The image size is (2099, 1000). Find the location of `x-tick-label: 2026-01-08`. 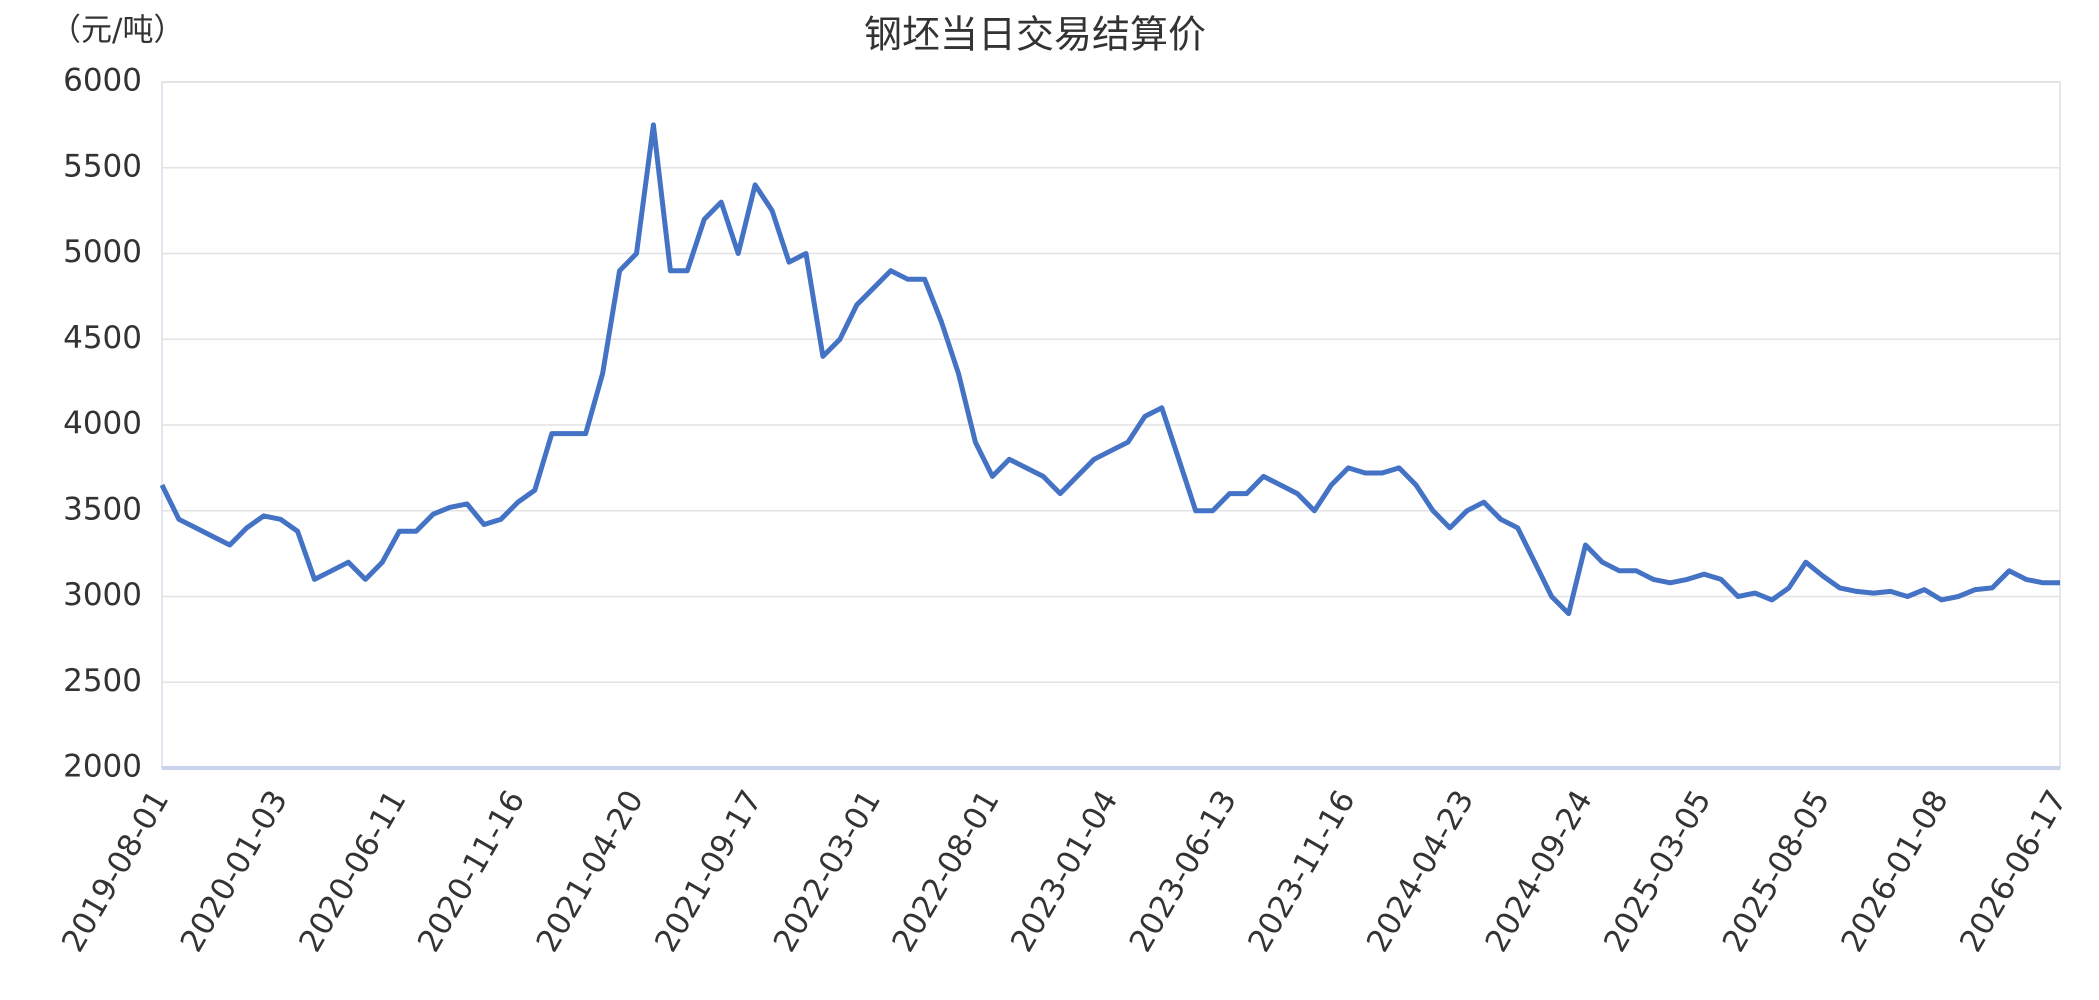

x-tick-label: 2026-01-08 is located at coordinates (1894, 871).